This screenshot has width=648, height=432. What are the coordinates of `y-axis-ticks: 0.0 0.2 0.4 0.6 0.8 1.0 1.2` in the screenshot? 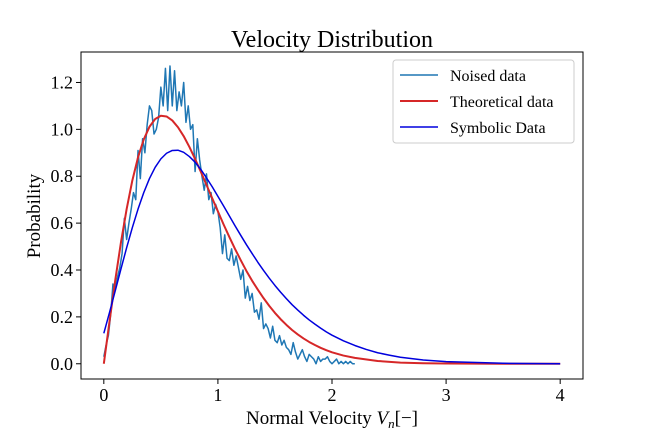 It's located at (66, 223).